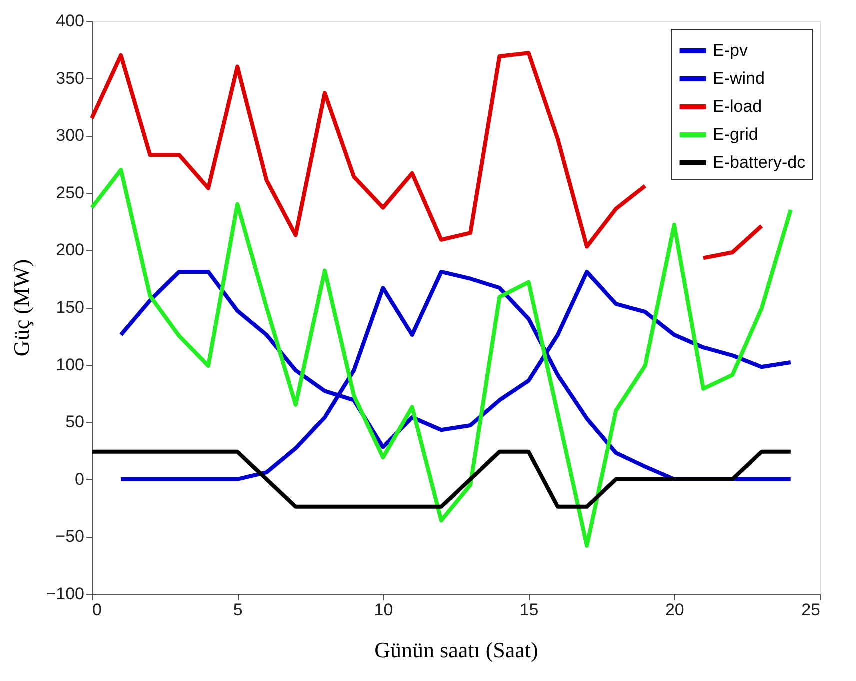 Image resolution: width=856 pixels, height=681 pixels. I want to click on x-tick-label: 0, so click(97, 610).